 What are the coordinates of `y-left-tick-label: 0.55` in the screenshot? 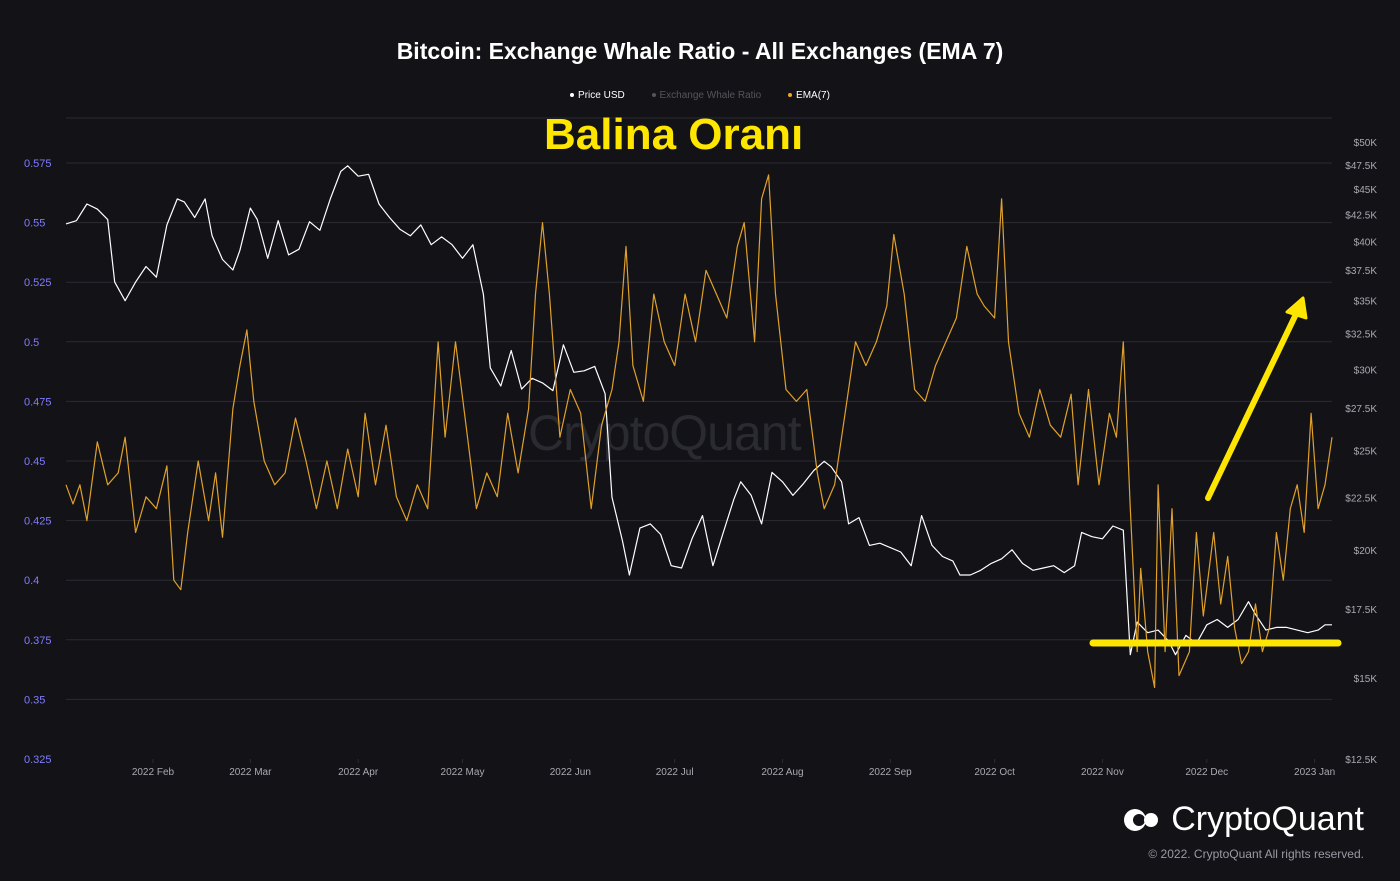 It's located at (34, 224).